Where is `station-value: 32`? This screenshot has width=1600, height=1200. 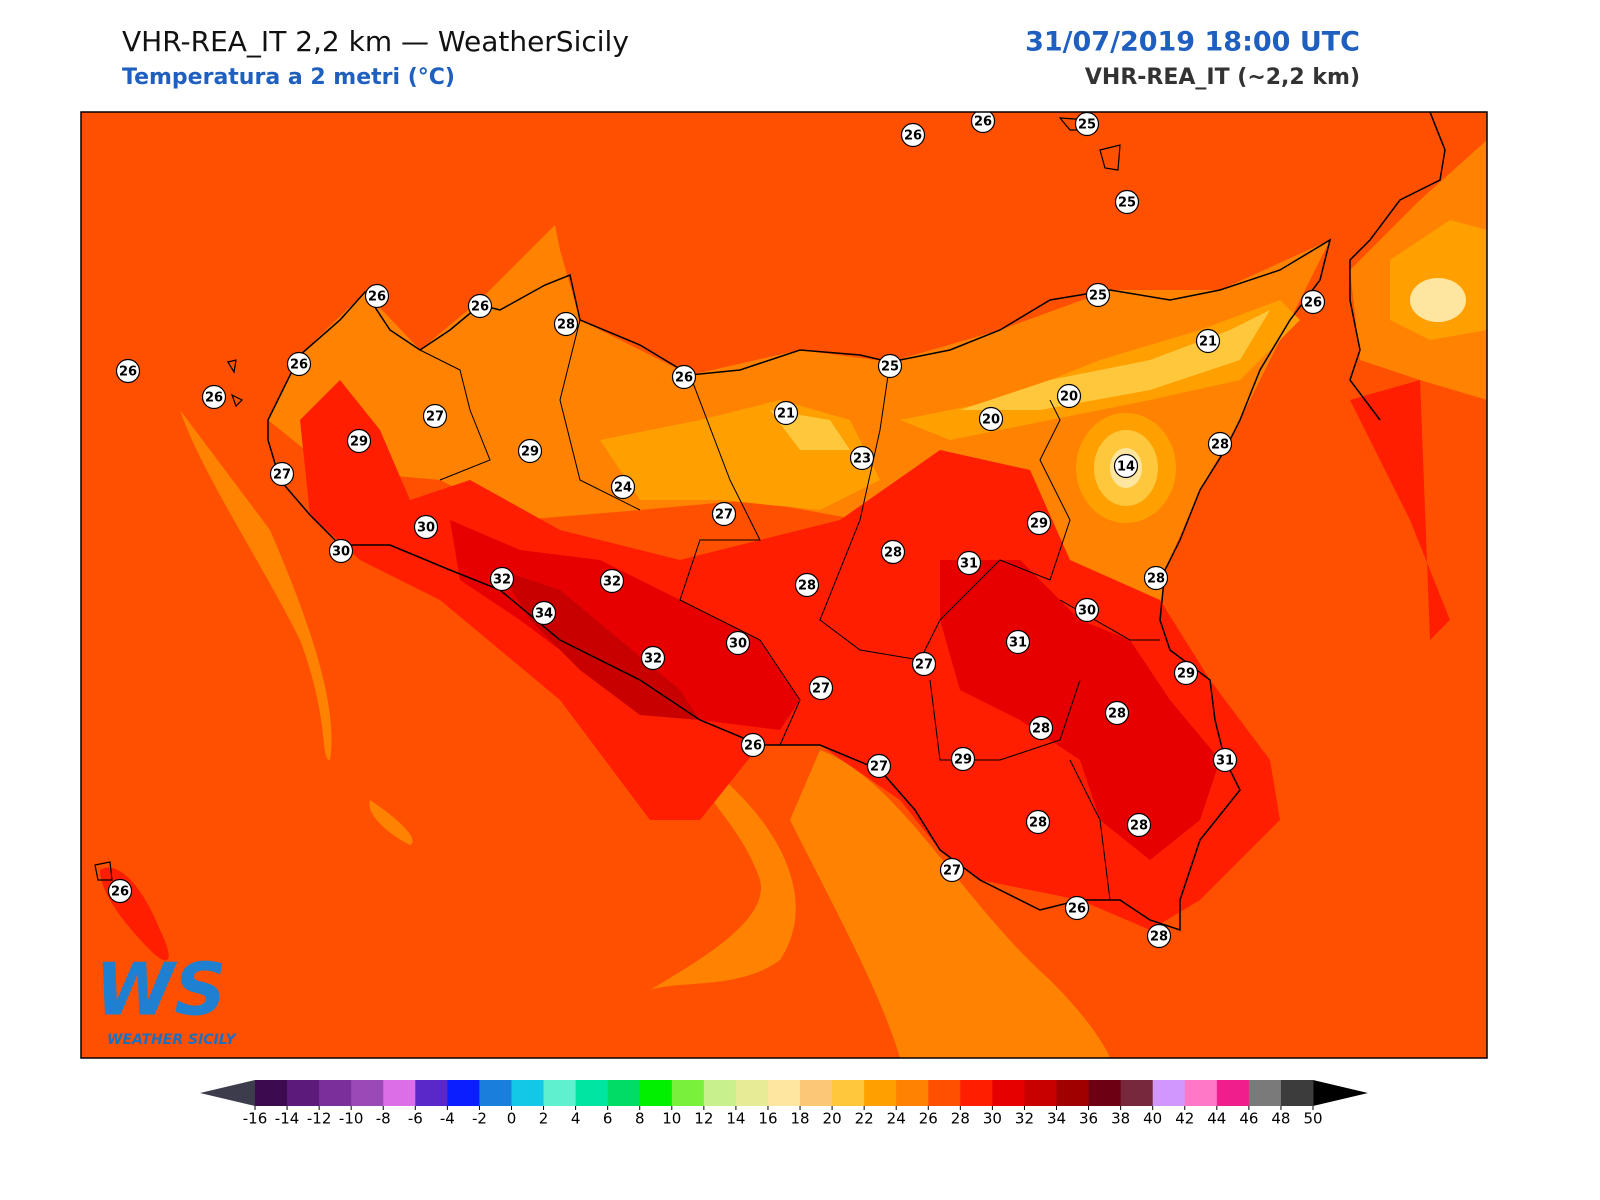 station-value: 32 is located at coordinates (502, 580).